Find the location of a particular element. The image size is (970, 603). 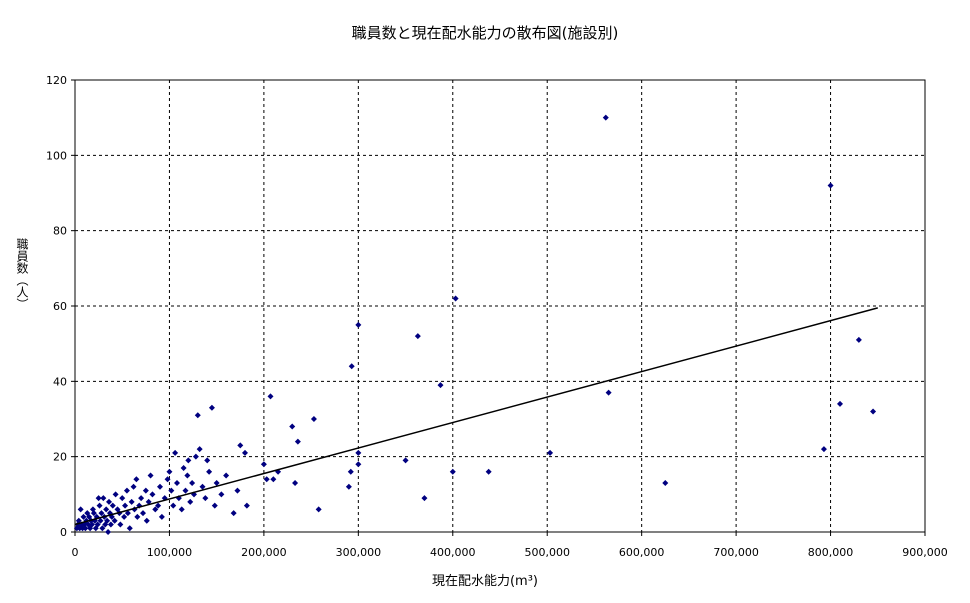

chart-title: 職員数と現在配水能力の散布図(施設別) is located at coordinates (485, 33).